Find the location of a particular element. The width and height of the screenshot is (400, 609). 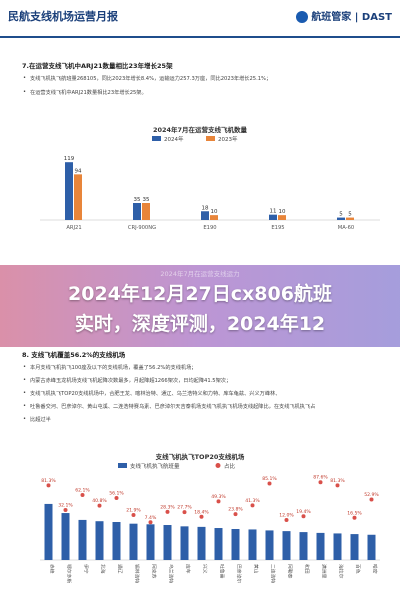

overlay-line-2: 实时，深度评测，2024年12 is located at coordinates (200, 324).